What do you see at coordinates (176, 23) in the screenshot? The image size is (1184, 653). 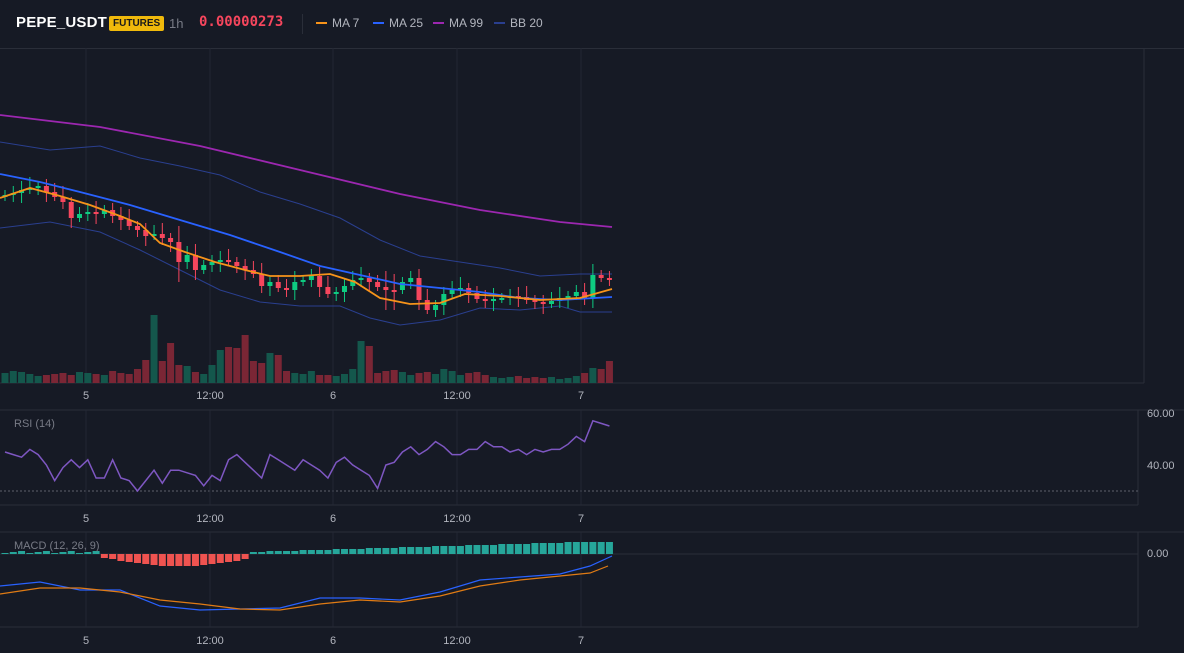 I see `interval-selector: 1h` at bounding box center [176, 23].